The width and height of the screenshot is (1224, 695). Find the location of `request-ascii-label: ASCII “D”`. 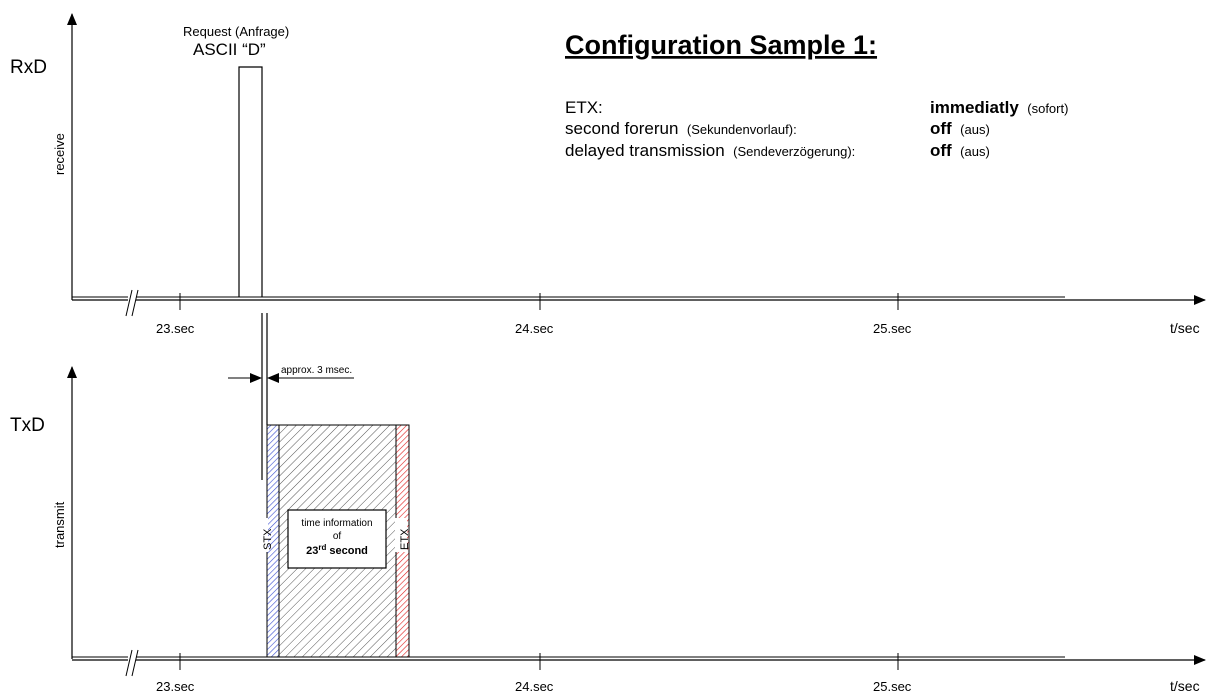

request-ascii-label: ASCII “D” is located at coordinates (229, 49).